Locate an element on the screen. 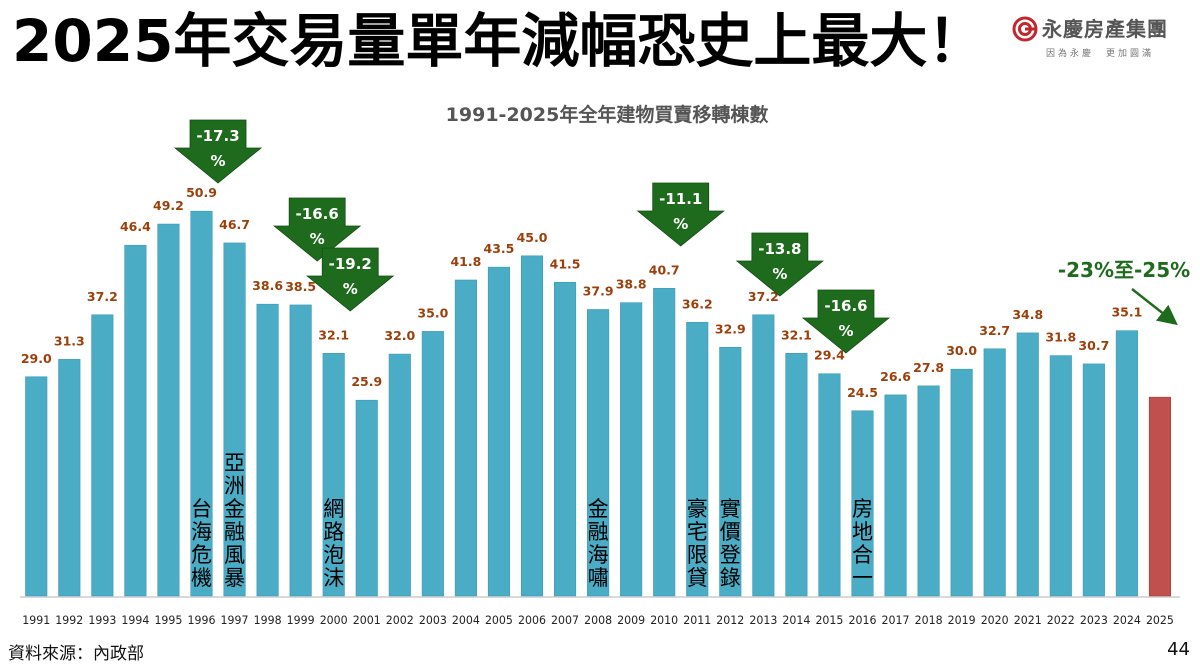 Image resolution: width=1200 pixels, height=669 pixels. value-label: 32.7 is located at coordinates (994, 330).